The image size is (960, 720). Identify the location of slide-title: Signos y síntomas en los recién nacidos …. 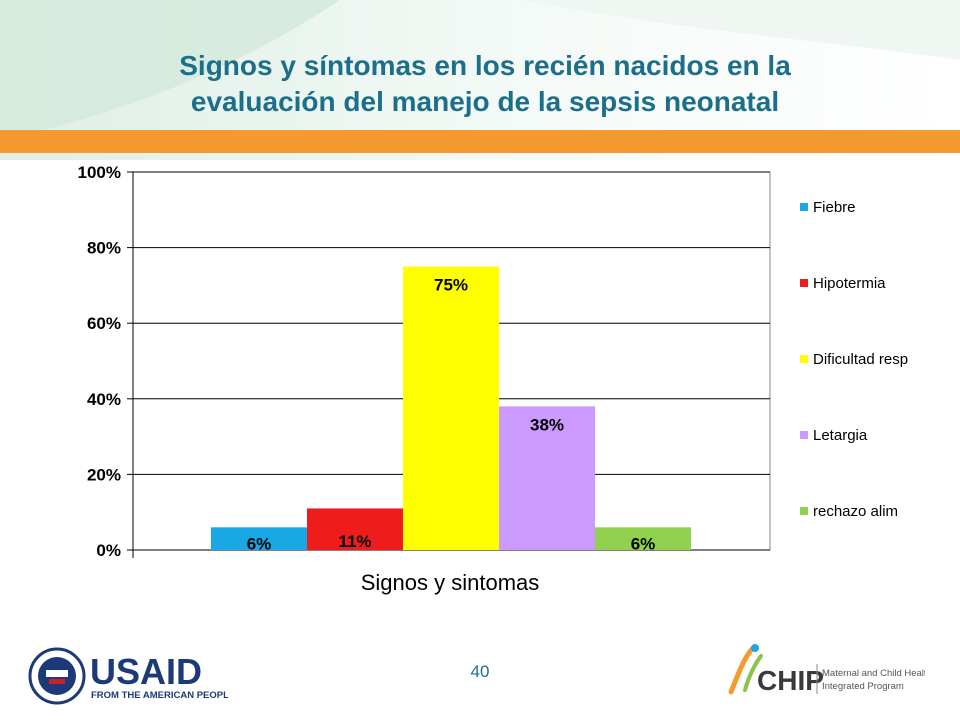
(485, 84).